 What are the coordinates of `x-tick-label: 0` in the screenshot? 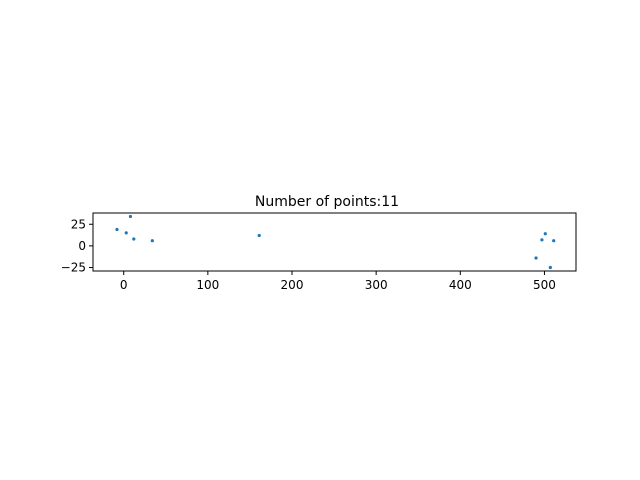 It's located at (124, 285).